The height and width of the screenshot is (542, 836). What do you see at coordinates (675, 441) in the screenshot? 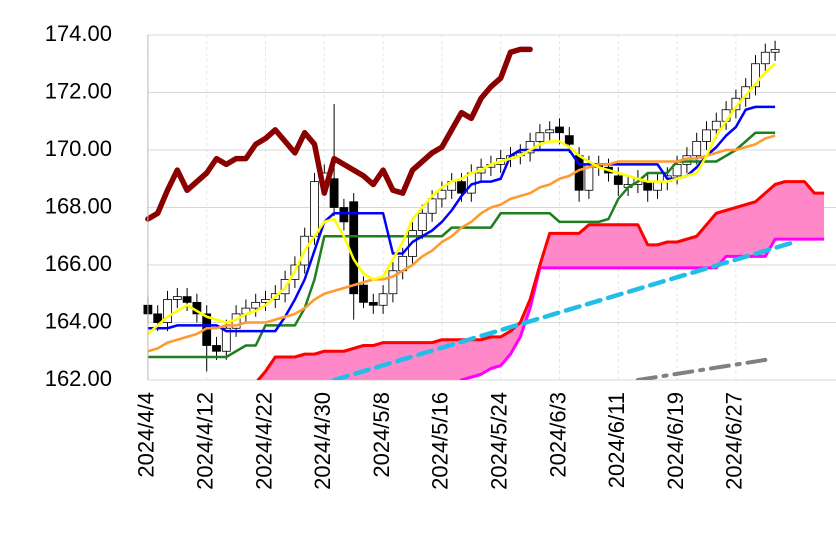
I see `x-tick-label: 2024/6/19` at bounding box center [675, 441].